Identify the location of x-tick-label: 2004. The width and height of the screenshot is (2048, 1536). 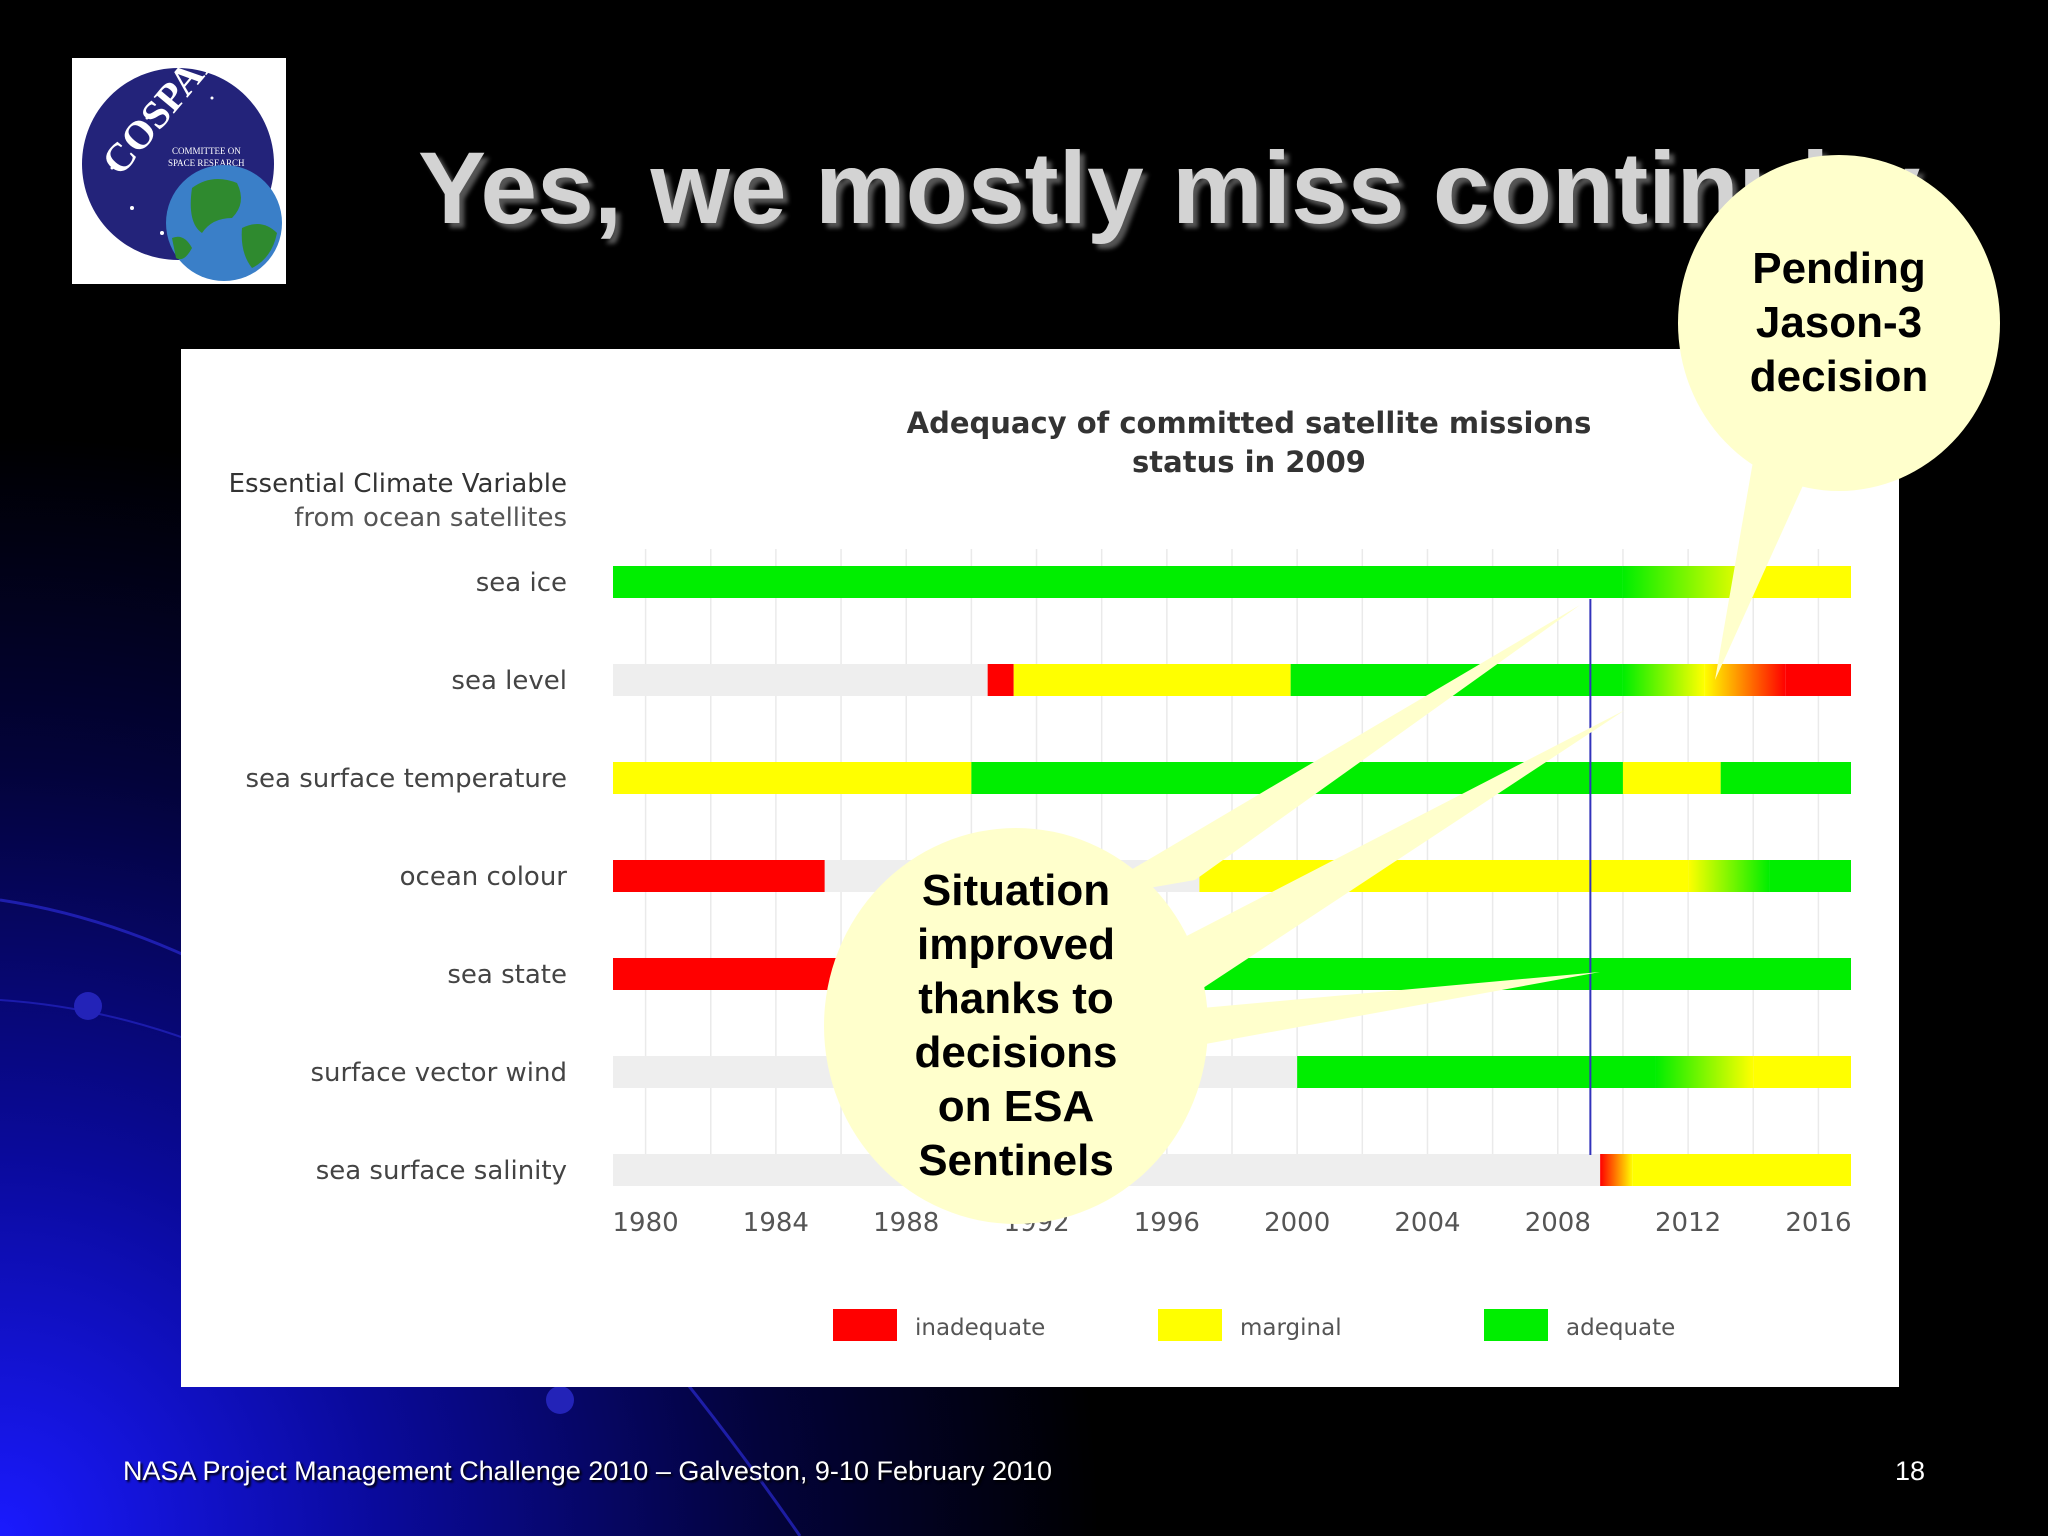
(1427, 1223).